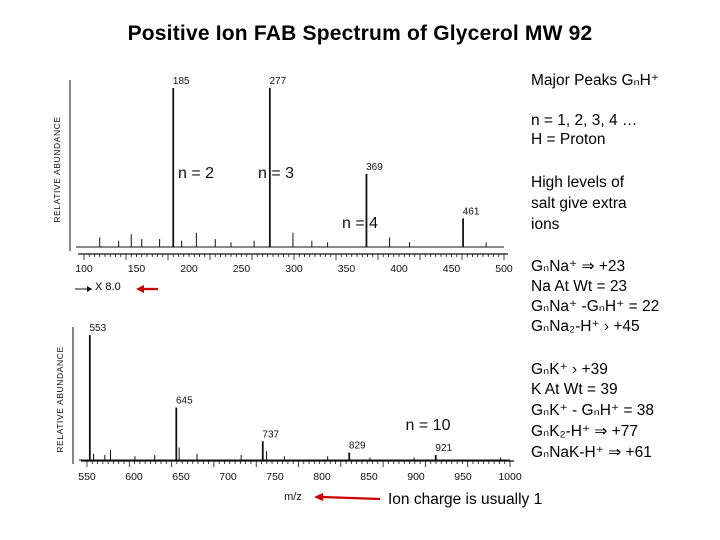 The height and width of the screenshot is (540, 720). Describe the element at coordinates (196, 173) in the screenshot. I see `annotation-n=2: n = 2` at that location.